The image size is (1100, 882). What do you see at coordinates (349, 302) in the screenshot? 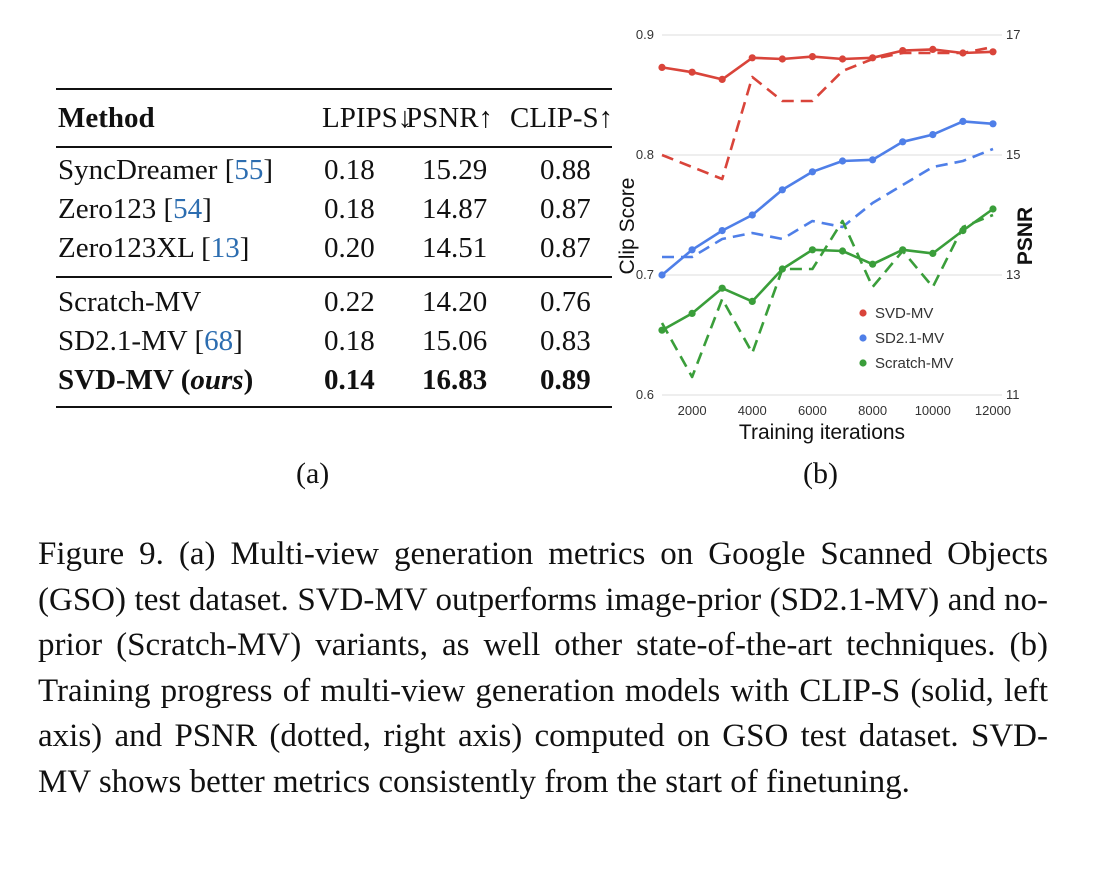
I see `lpips-value: 0.22` at bounding box center [349, 302].